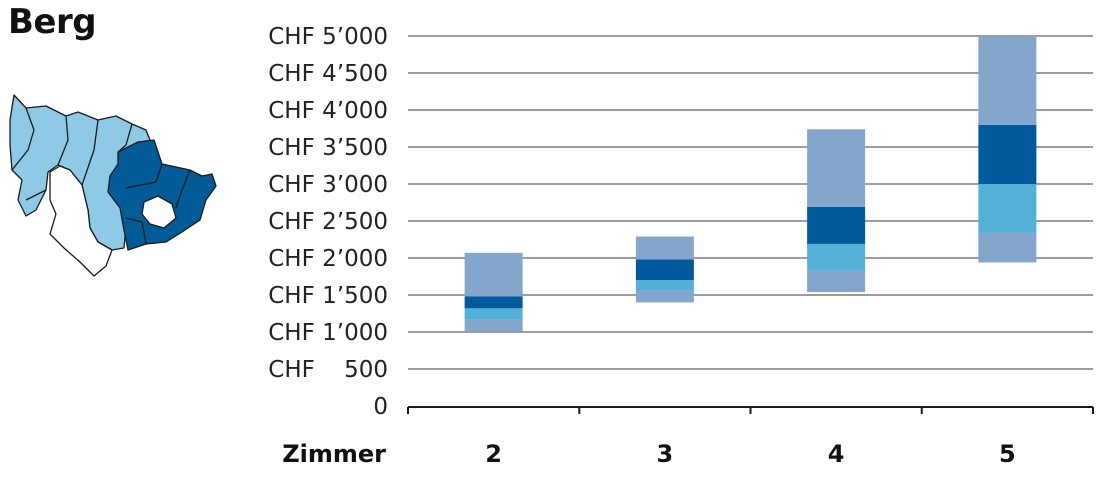  I want to click on x-tick-label: 4, so click(836, 454).